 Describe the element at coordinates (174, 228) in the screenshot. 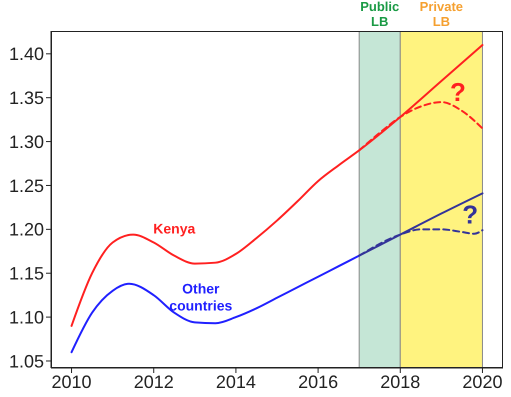

I see `series-label: Kenya` at that location.